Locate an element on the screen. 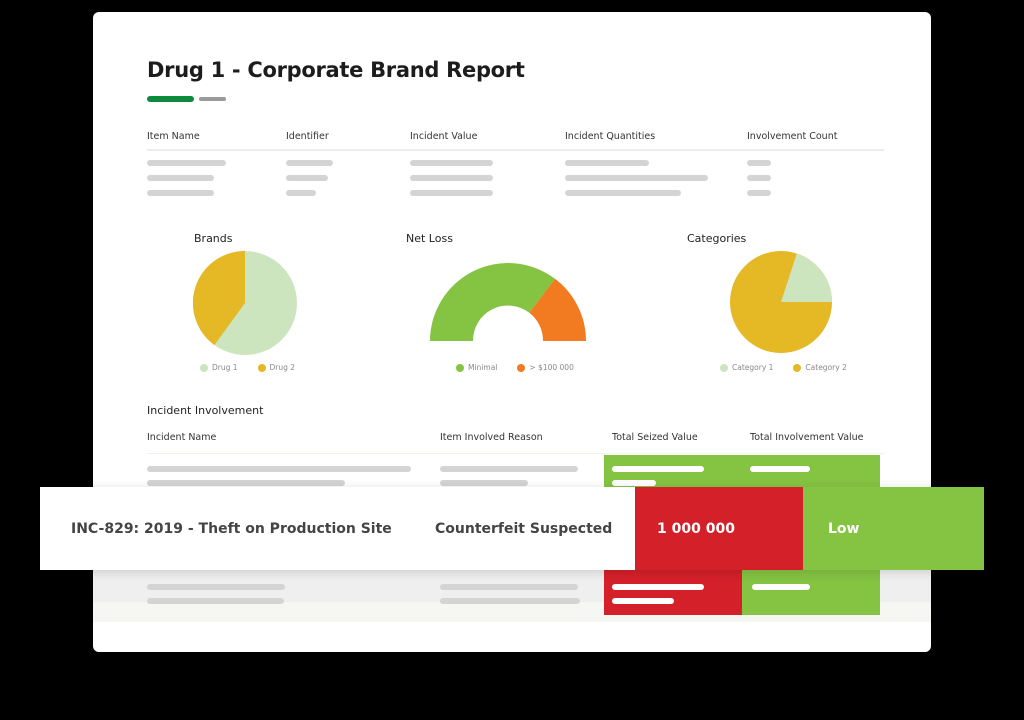  col-header-incident-quantities: Incident Quantities is located at coordinates (610, 136).